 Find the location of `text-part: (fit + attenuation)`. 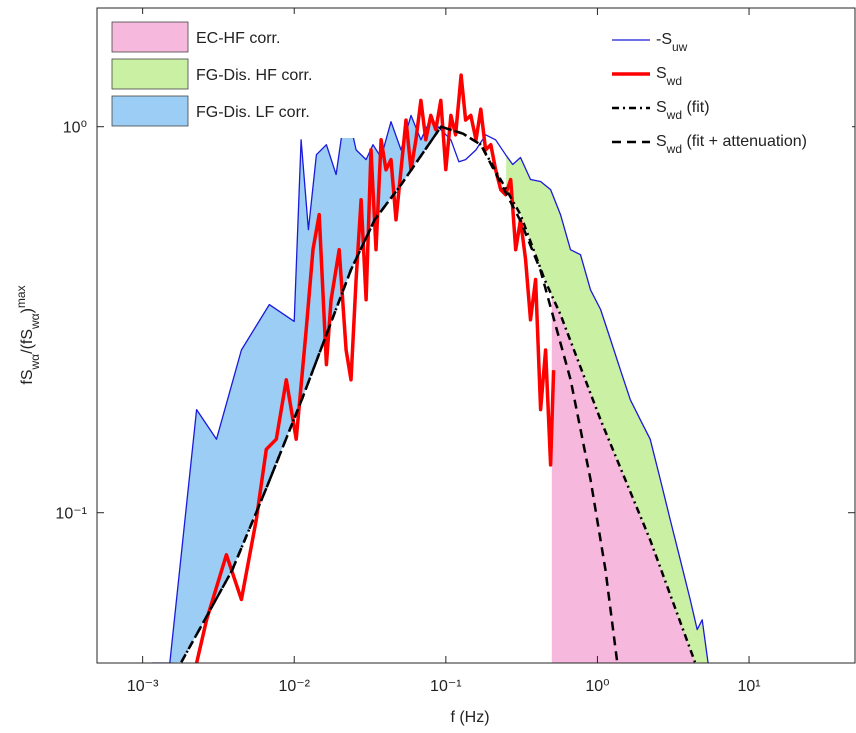

text-part: (fit + attenuation) is located at coordinates (744, 141).